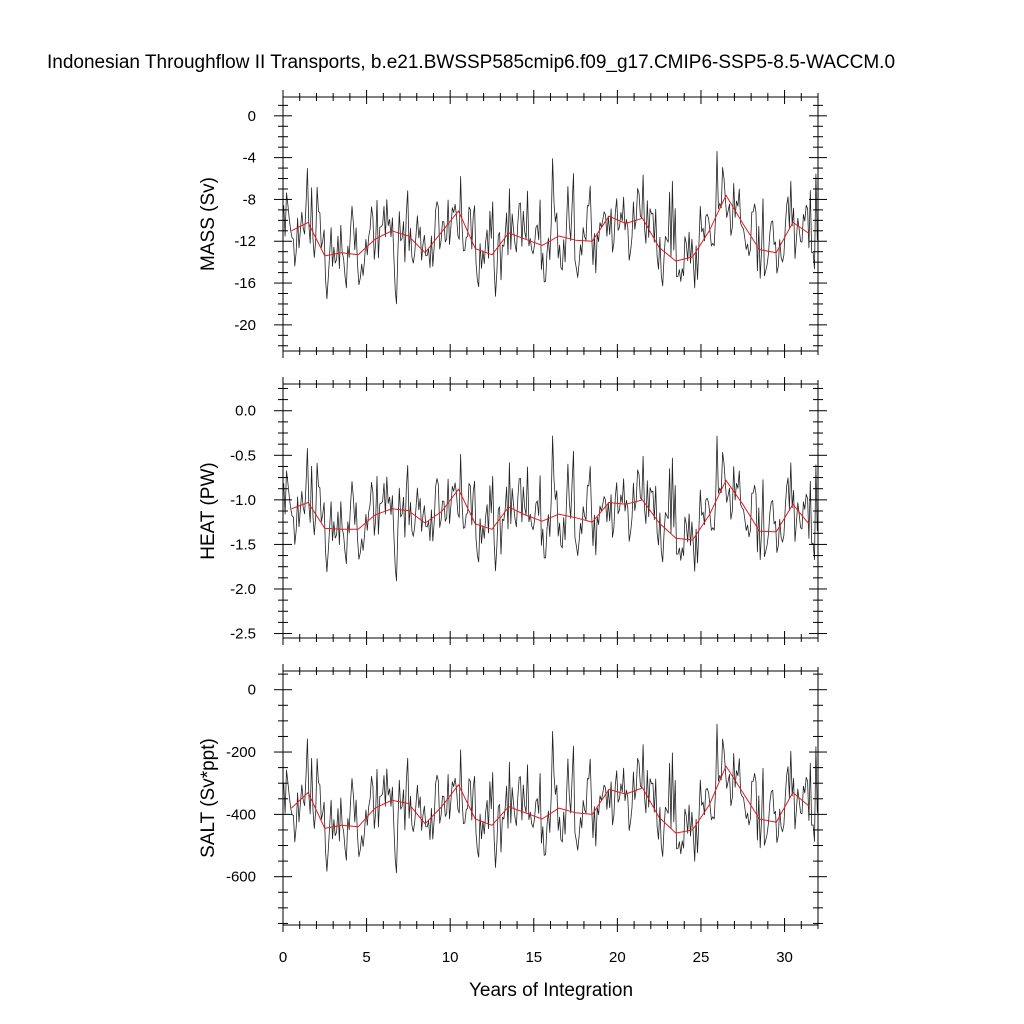 Image resolution: width=1024 pixels, height=1024 pixels. I want to click on y-tick-label: -600, so click(241, 877).